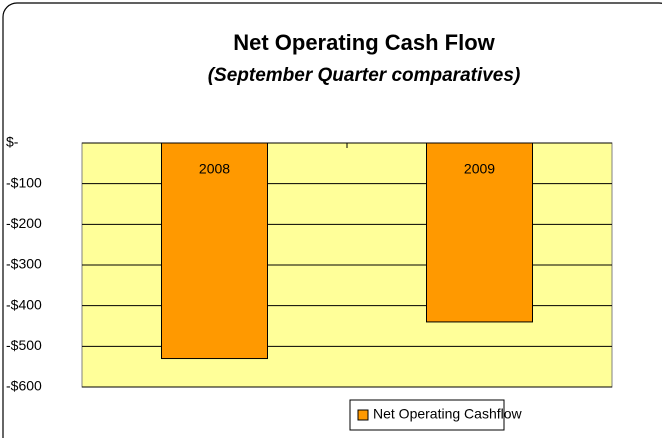 This screenshot has height=438, width=662. Describe the element at coordinates (12, 142) in the screenshot. I see `y-tick-label: $-` at that location.